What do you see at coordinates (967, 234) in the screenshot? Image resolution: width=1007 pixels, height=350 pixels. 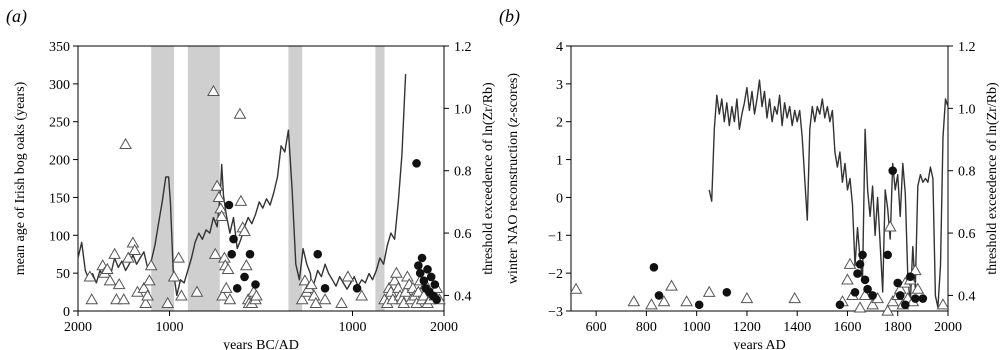 I see `y2-tick-label: 0.6` at bounding box center [967, 234].